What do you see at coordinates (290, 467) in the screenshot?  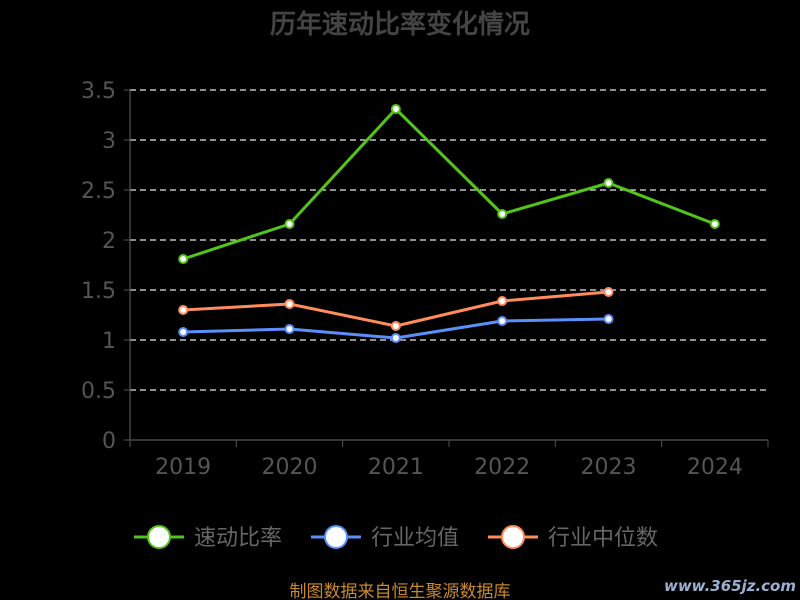 I see `x-tick-label: 2020` at bounding box center [290, 467].